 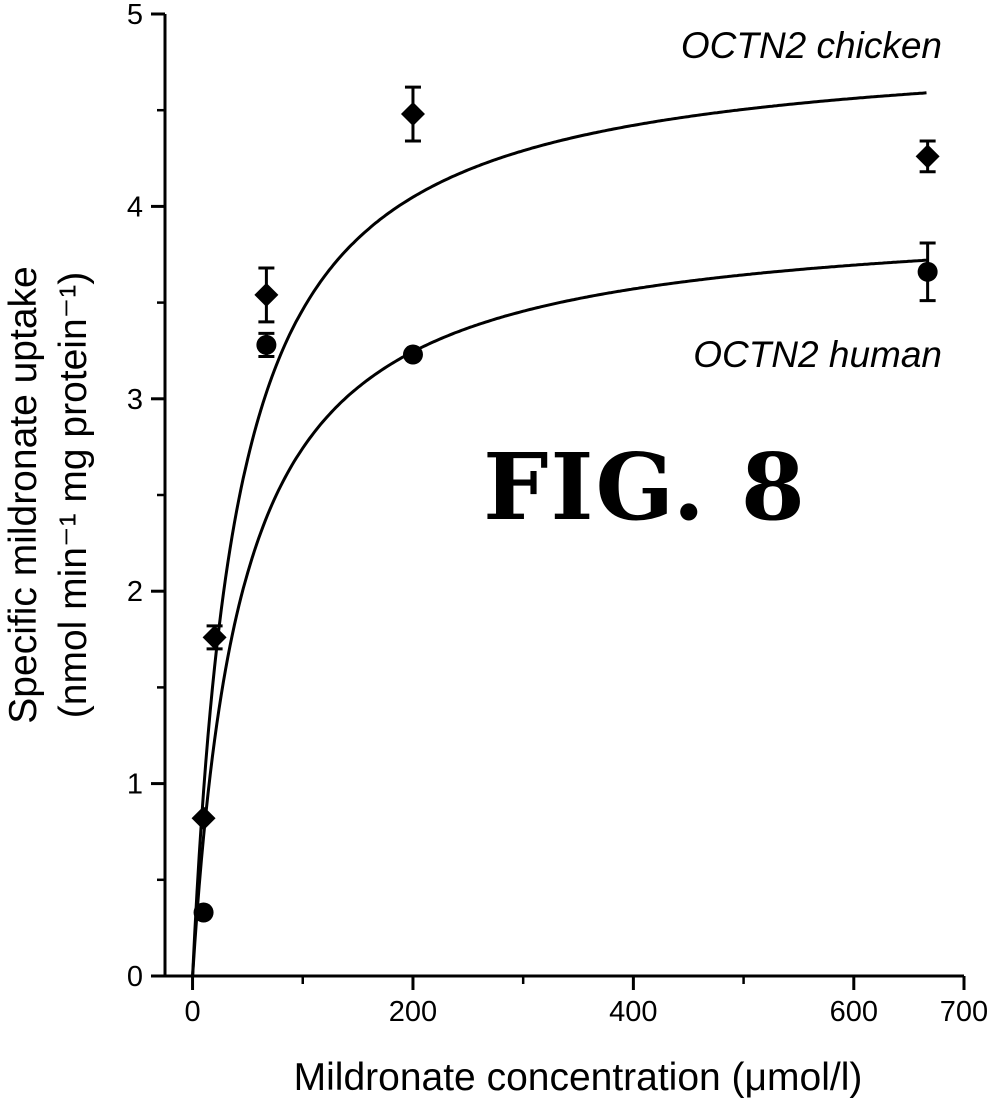 I want to click on x-axis-title: Mildronate concentration (μmol/l), so click(x=578, y=1077).